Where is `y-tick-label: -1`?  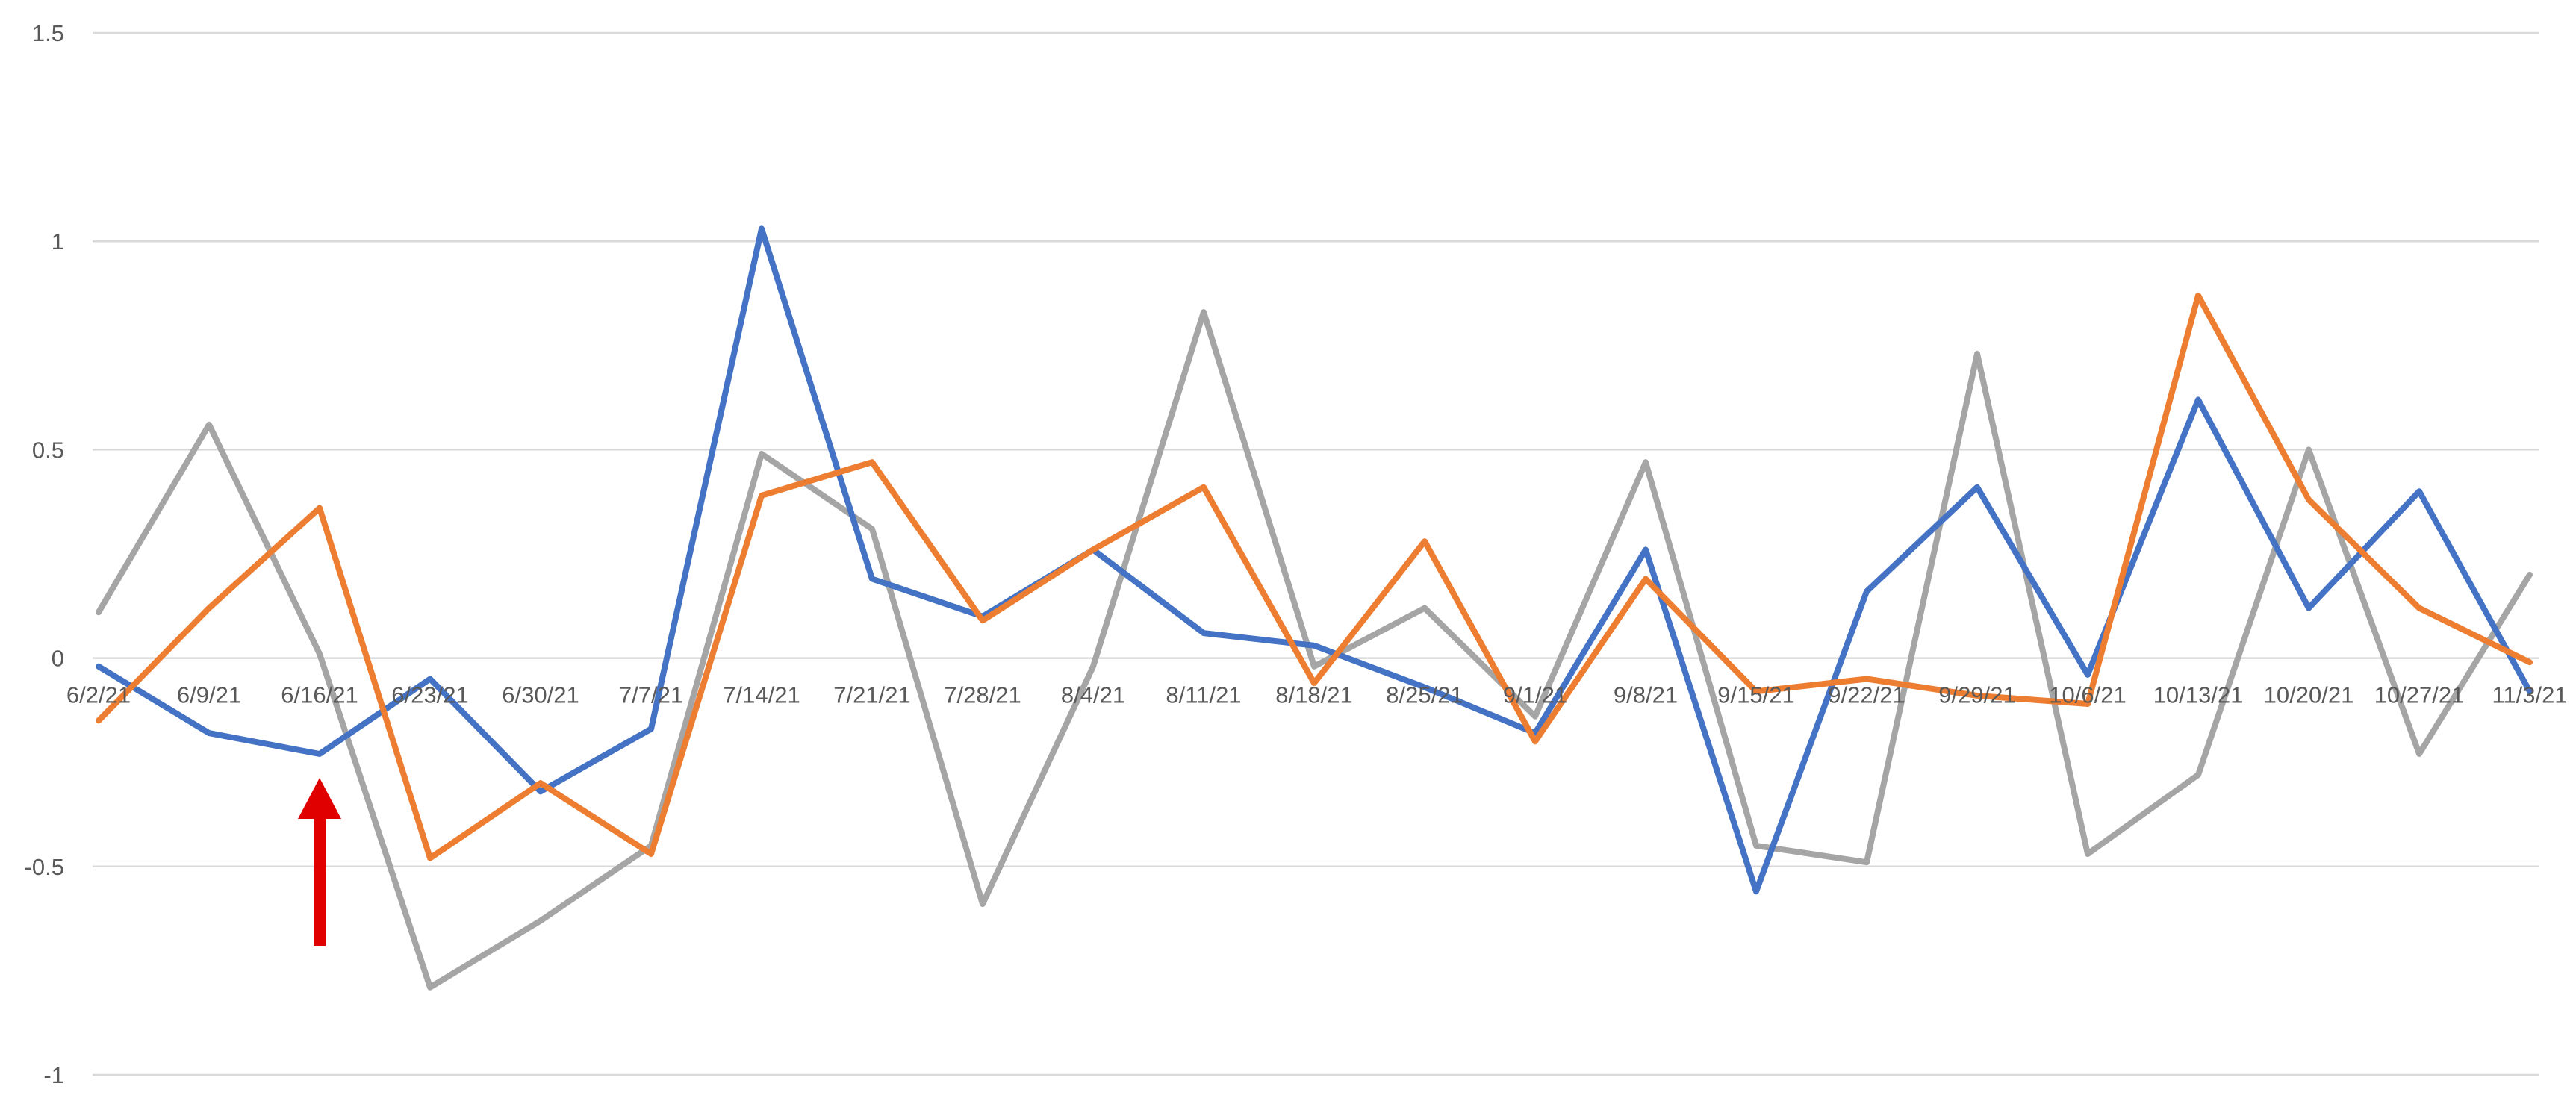 y-tick-label: -1 is located at coordinates (53, 1075).